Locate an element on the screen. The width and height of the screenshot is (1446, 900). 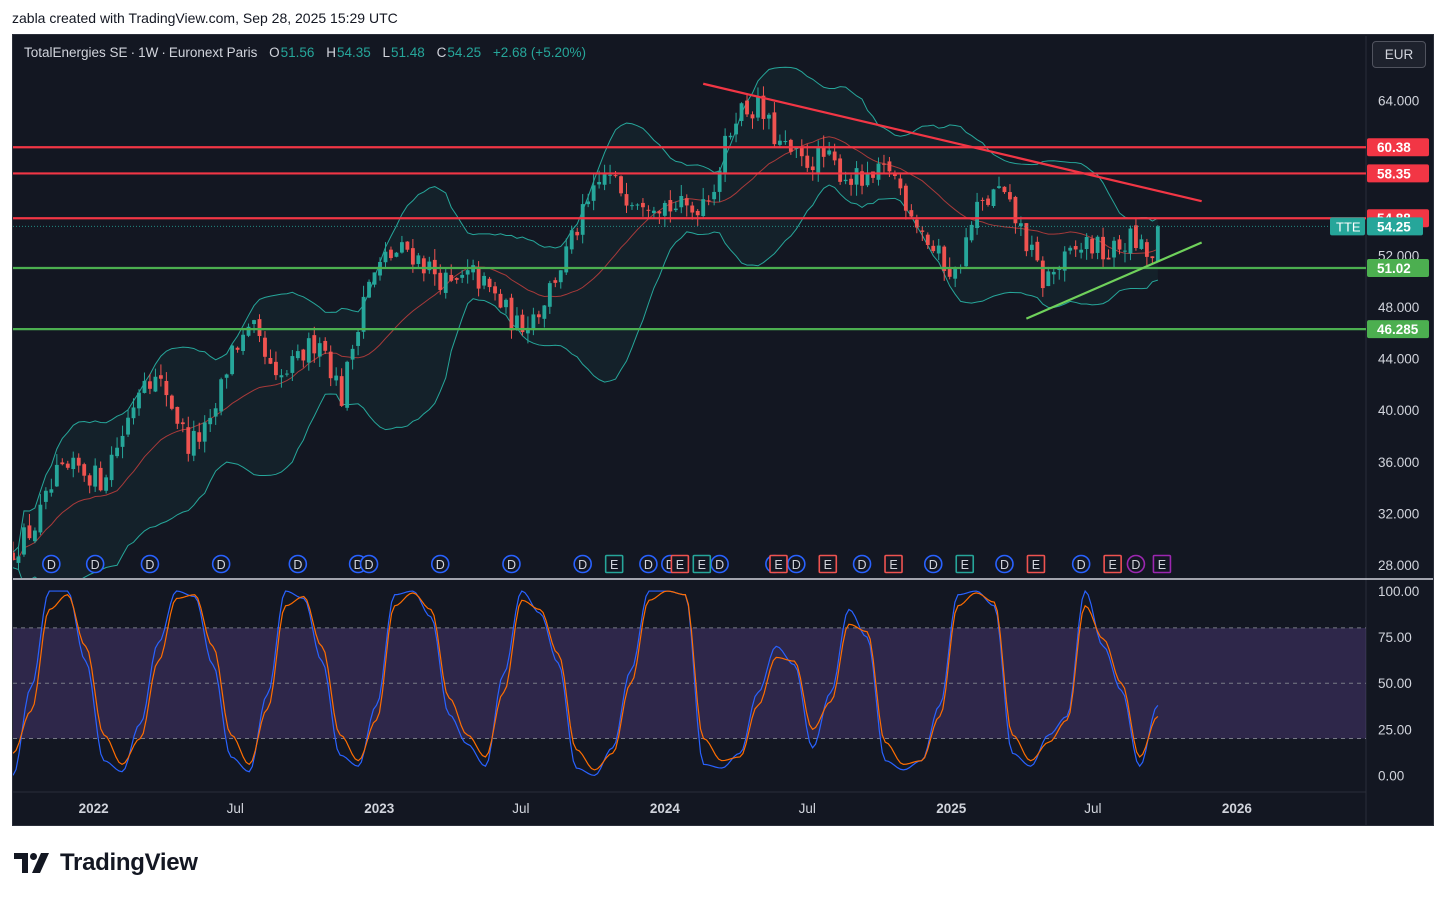
earnings-marker-letter: E is located at coordinates (1162, 565).